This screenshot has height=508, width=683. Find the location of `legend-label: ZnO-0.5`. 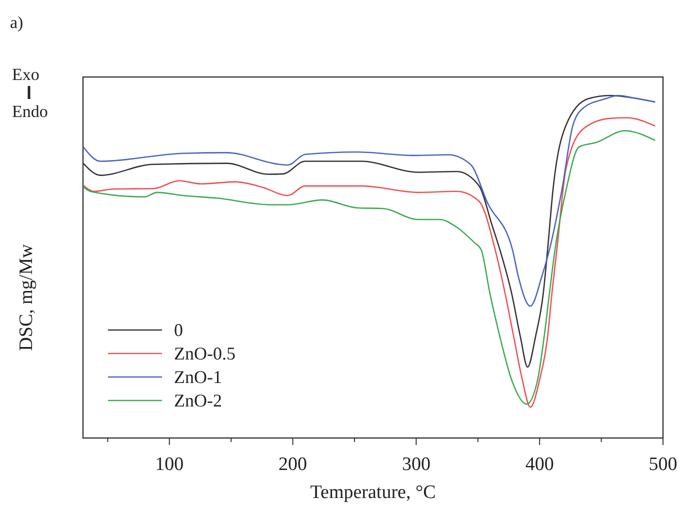

legend-label: ZnO-0.5 is located at coordinates (205, 354).